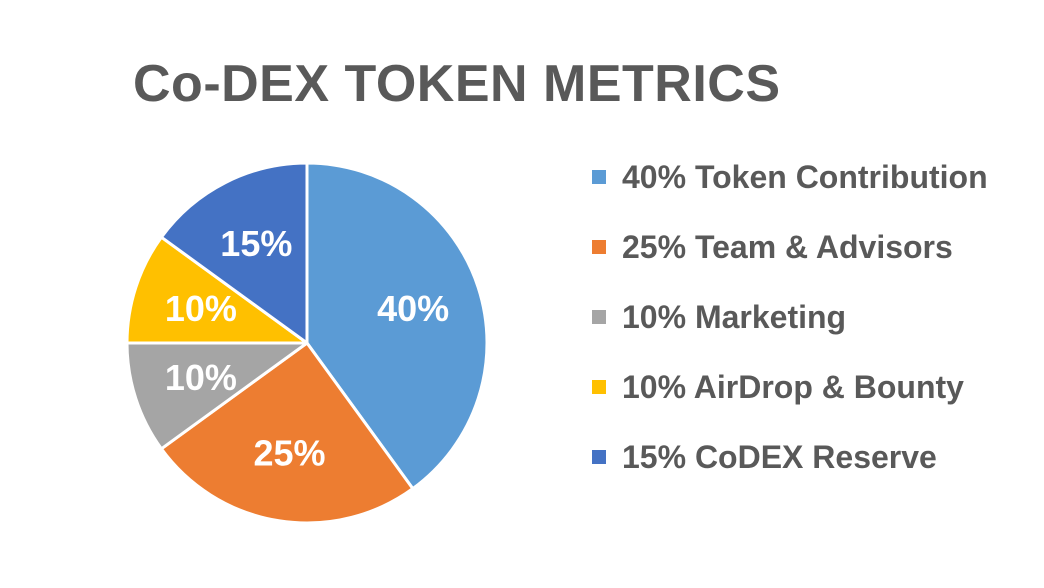 This screenshot has width=1044, height=588. What do you see at coordinates (201, 377) in the screenshot?
I see `data-label-marketing: 10%` at bounding box center [201, 377].